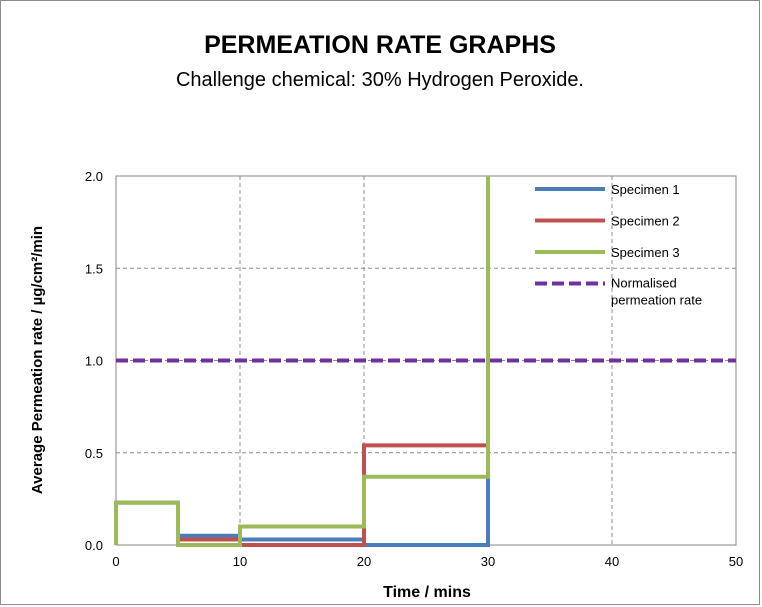  I want to click on y-tick-label: 2.0, so click(94, 176).